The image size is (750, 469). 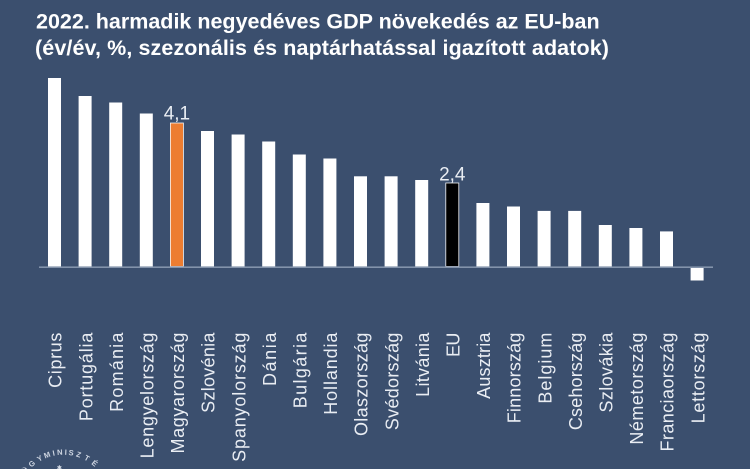 What do you see at coordinates (270, 358) in the screenshot?
I see `svg-text: Dánia` at bounding box center [270, 358].